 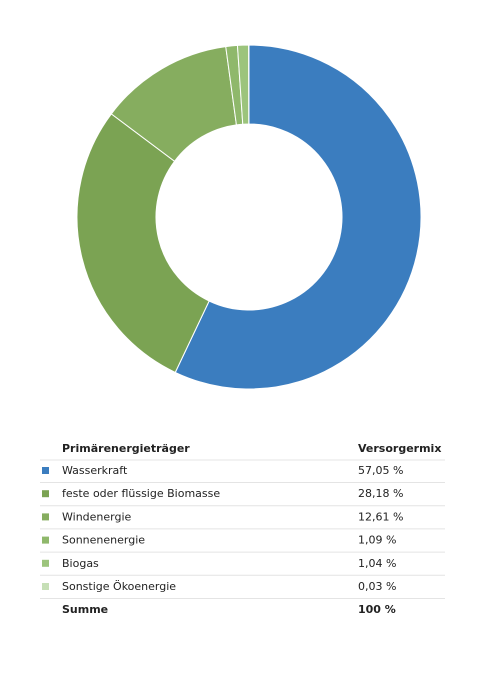 I want to click on legend-label: Sonnenenergie, so click(x=103, y=540).